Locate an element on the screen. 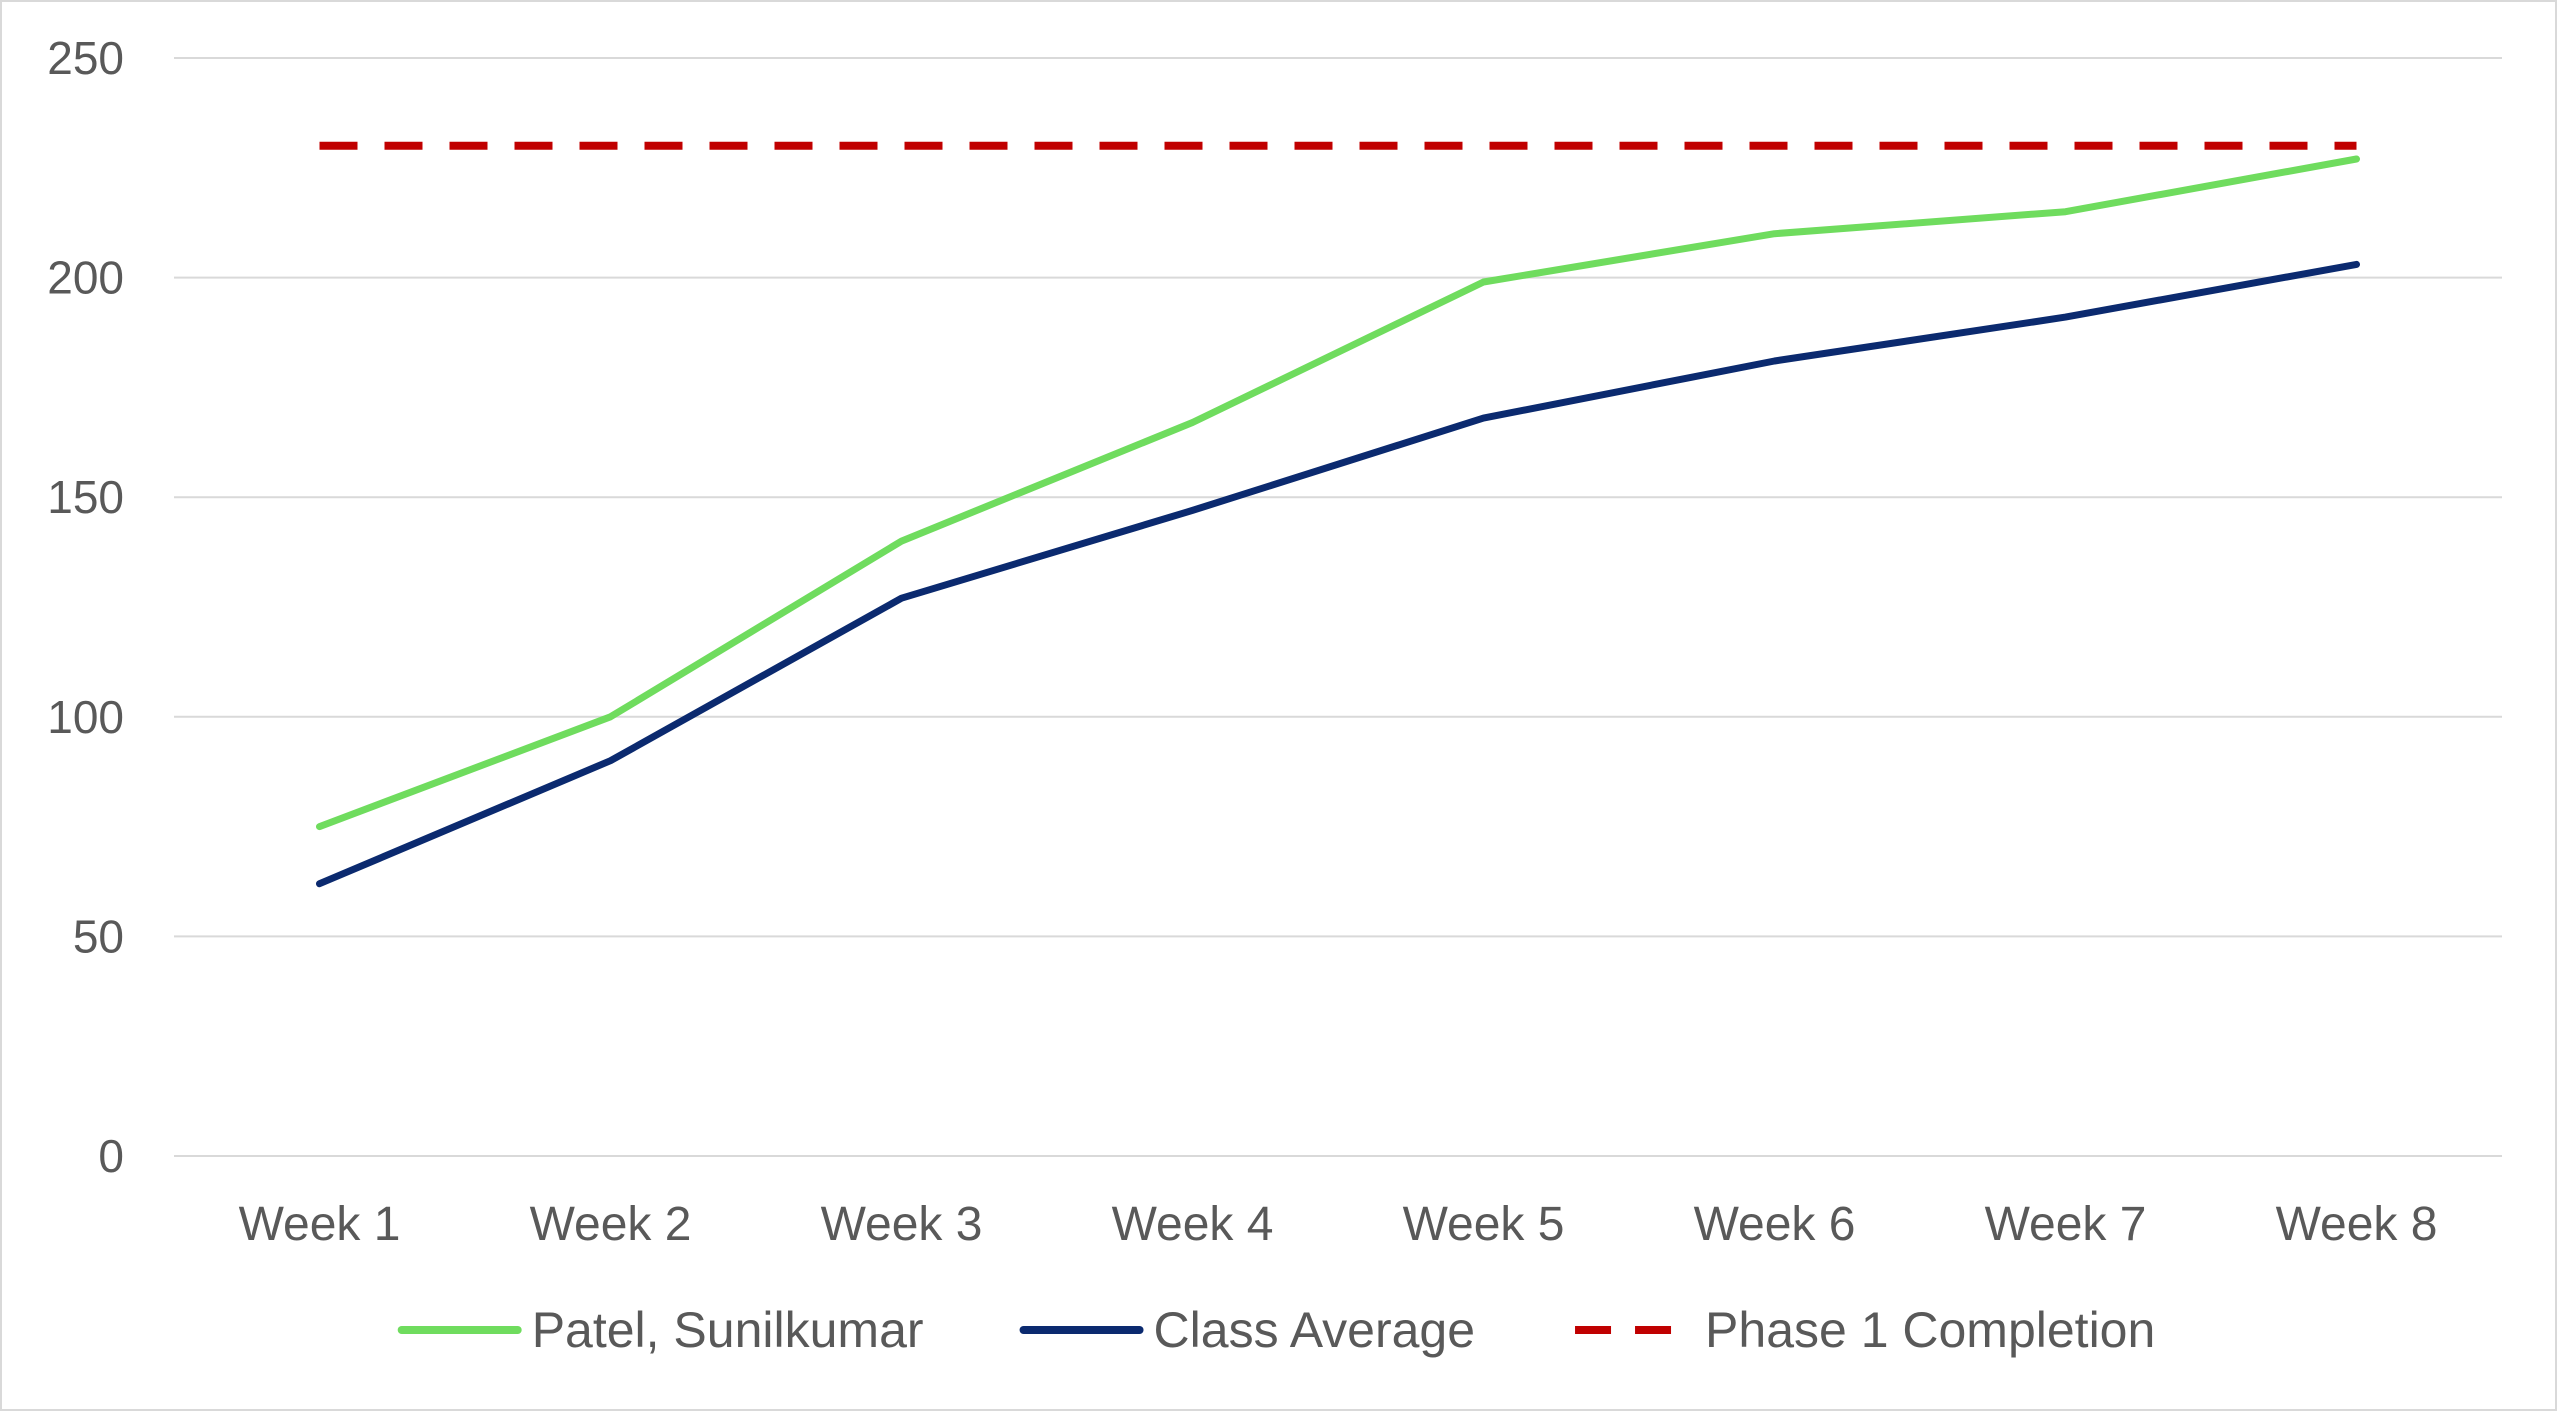 Image resolution: width=2557 pixels, height=1414 pixels. x-tick-label-week-1: Week 1 is located at coordinates (320, 1224).